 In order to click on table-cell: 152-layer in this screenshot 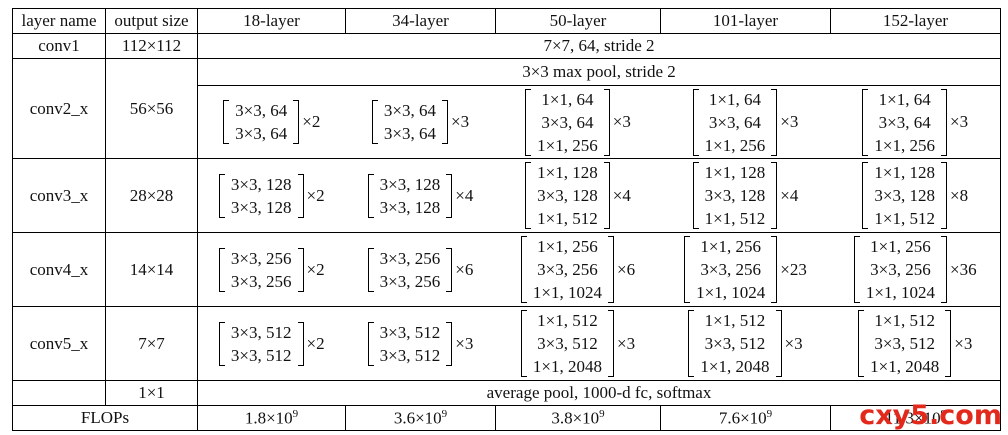, I will do `click(915, 21)`.